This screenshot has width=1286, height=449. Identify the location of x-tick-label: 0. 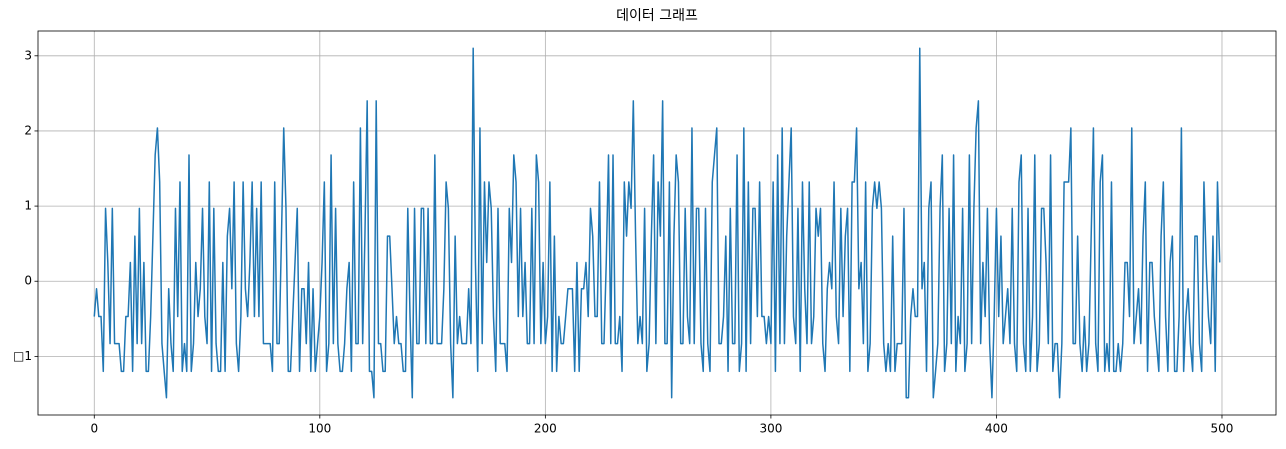
(94, 429).